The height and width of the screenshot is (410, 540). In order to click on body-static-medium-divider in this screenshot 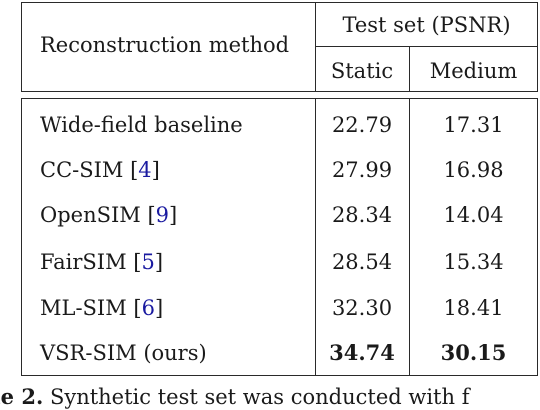, I will do `click(409, 237)`.